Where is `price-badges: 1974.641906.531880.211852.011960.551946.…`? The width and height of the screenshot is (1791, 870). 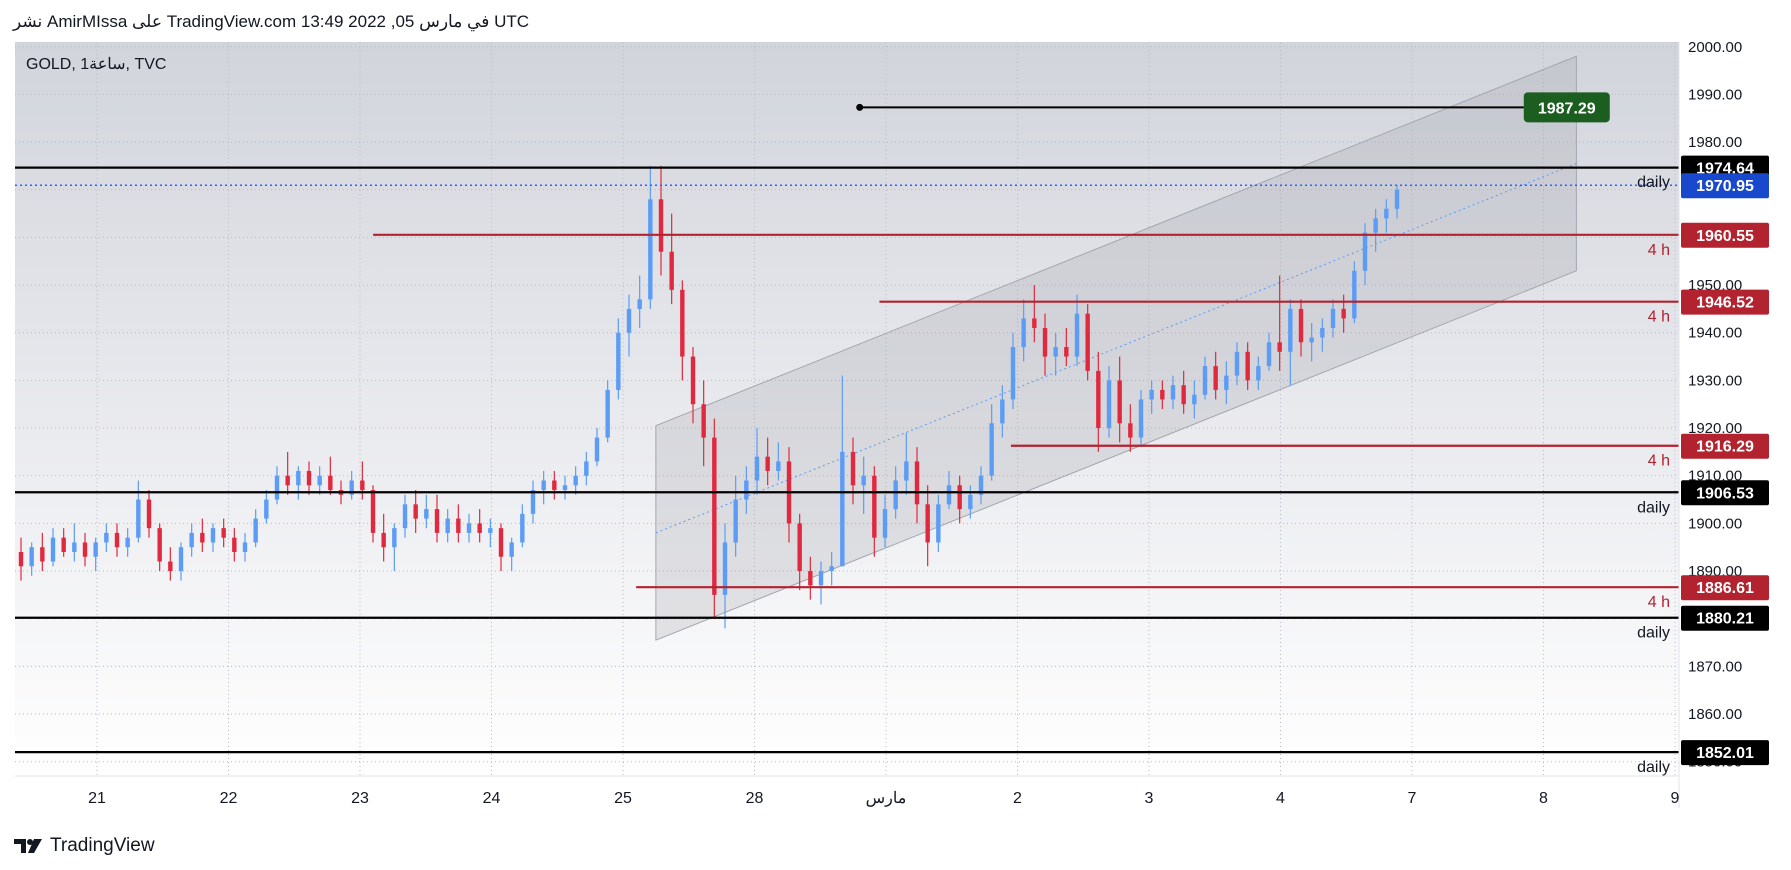 price-badges: 1974.641906.531880.211852.011960.551946.… is located at coordinates (1725, 460).